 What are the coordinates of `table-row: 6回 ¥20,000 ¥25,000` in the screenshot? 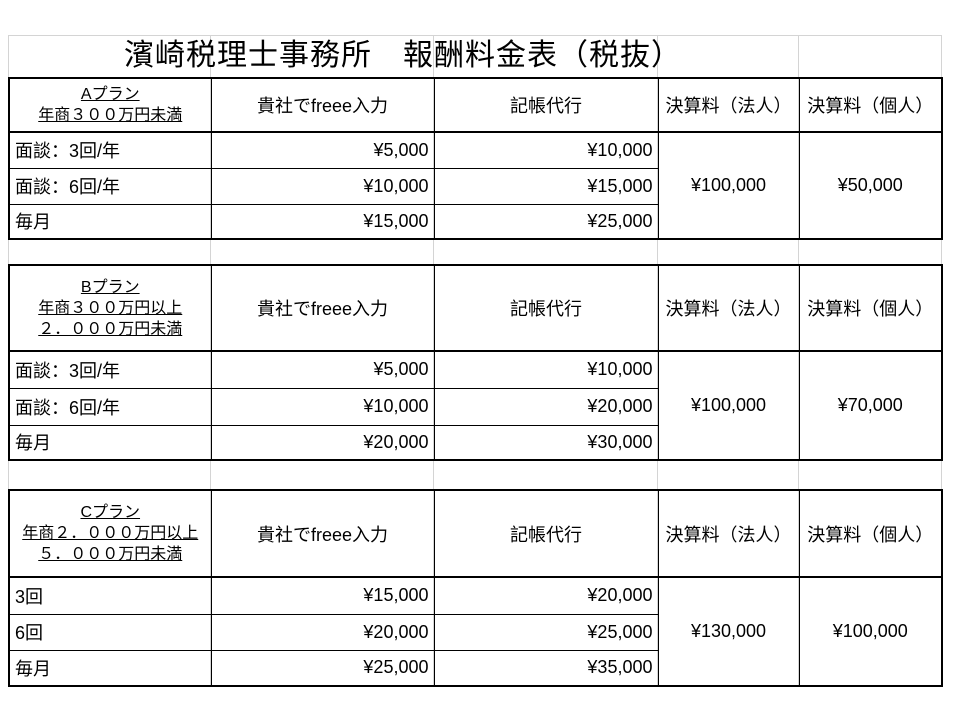 It's located at (475, 632).